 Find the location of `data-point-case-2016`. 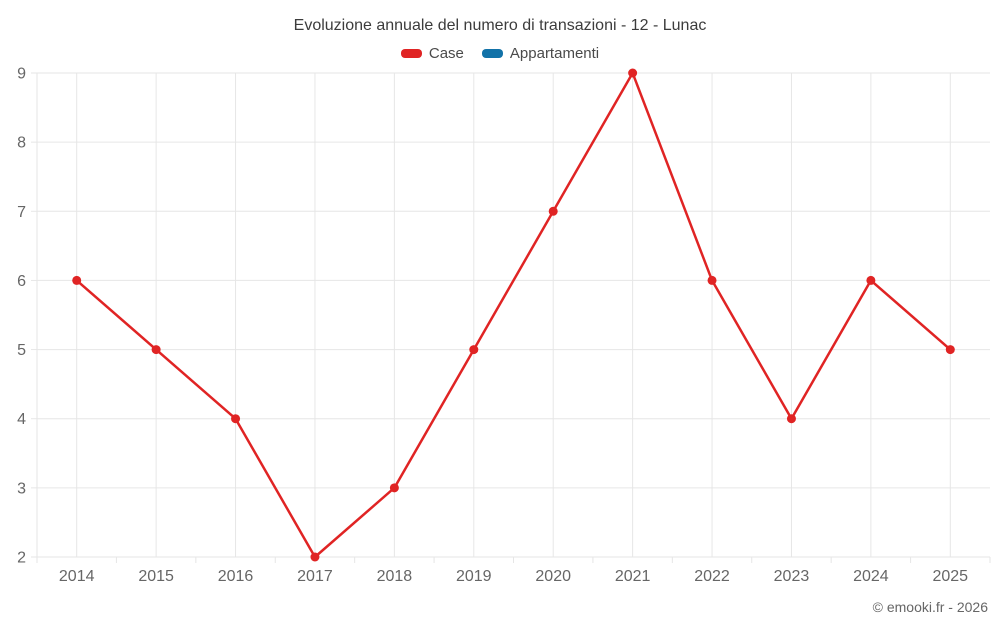

data-point-case-2016 is located at coordinates (236, 419).